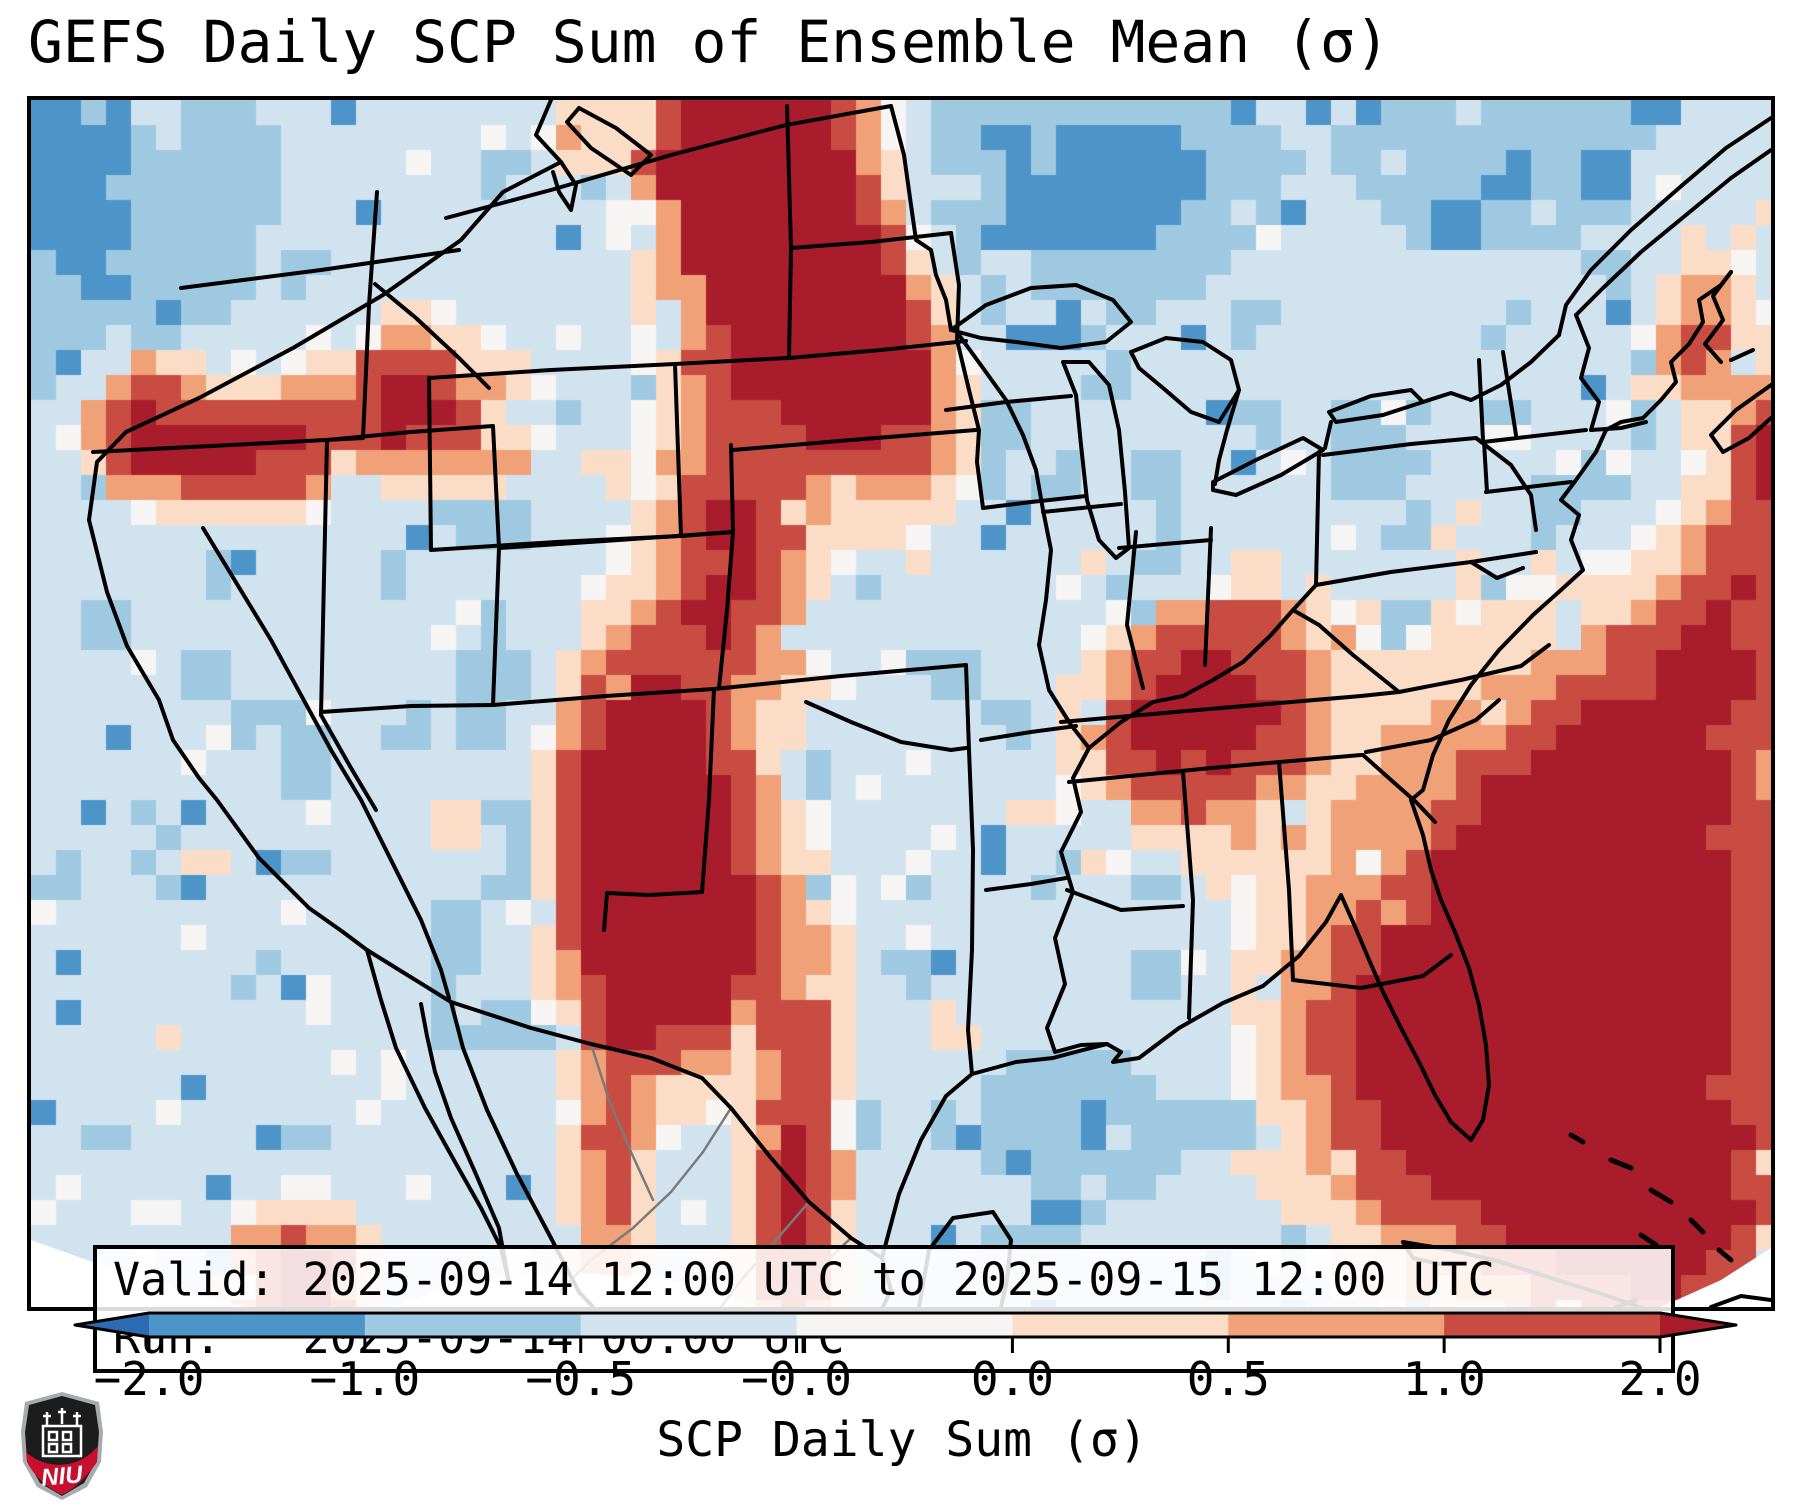  Describe the element at coordinates (149, 1379) in the screenshot. I see `colorbar-tick-label: −2.0` at that location.